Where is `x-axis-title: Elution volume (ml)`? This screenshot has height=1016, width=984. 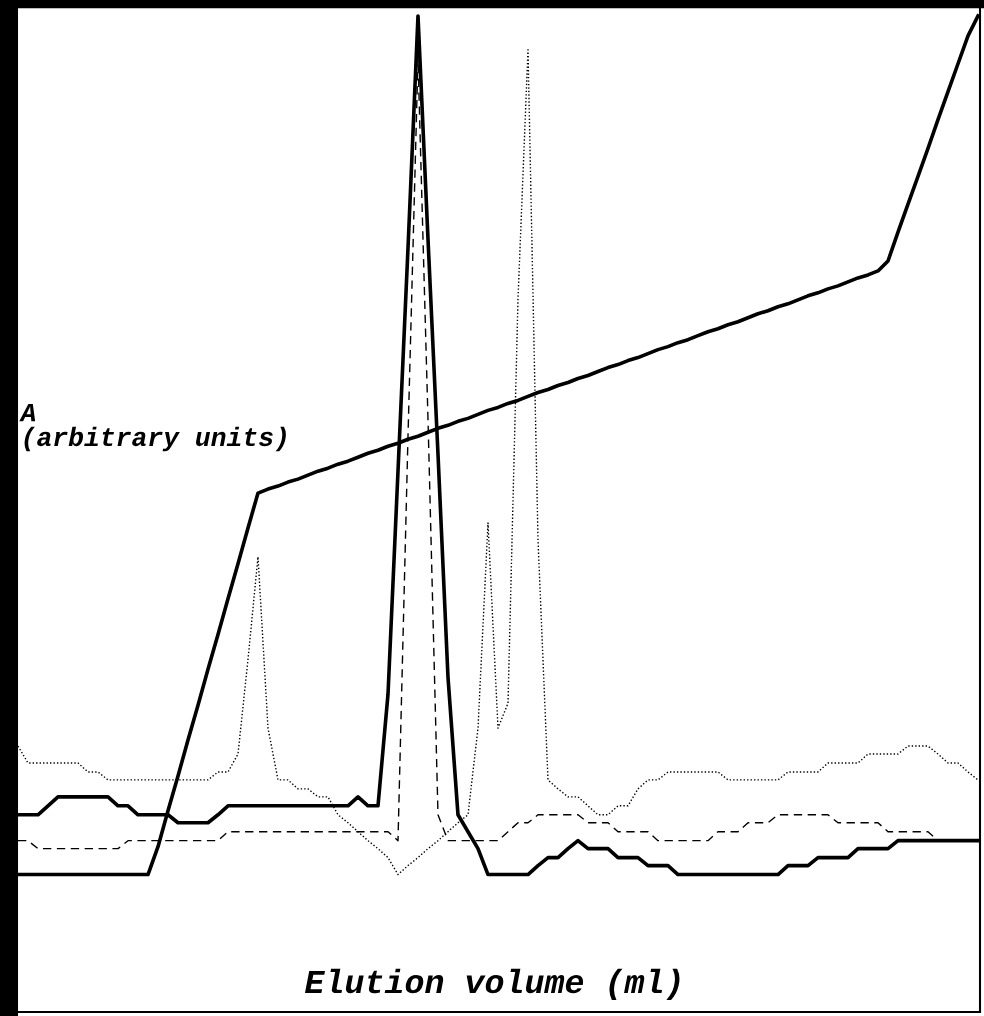 x-axis-title: Elution volume (ml) is located at coordinates (492, 984).